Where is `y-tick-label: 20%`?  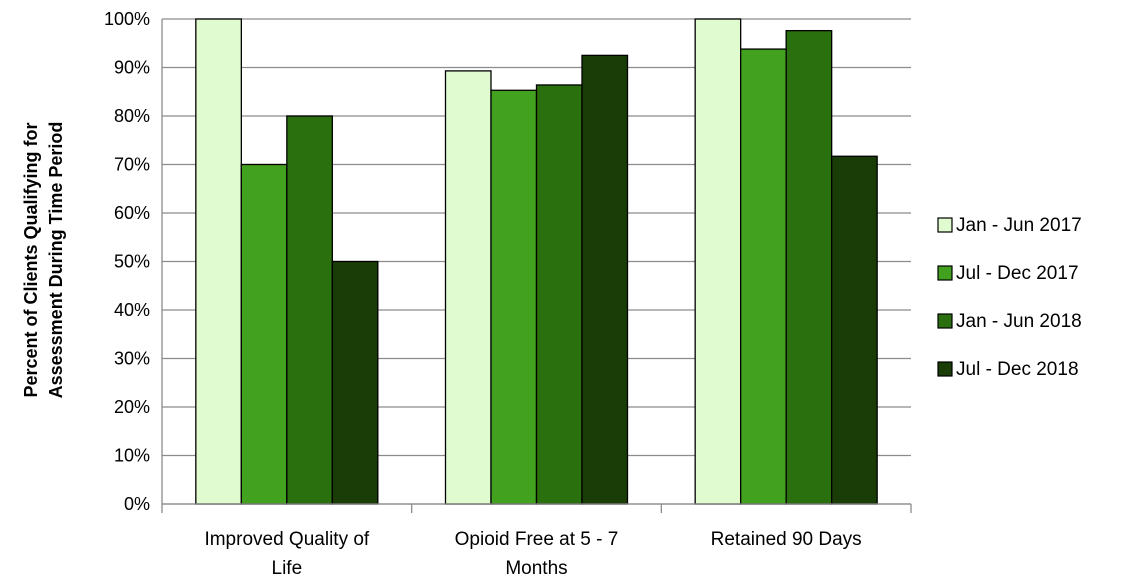
y-tick-label: 20% is located at coordinates (132, 407).